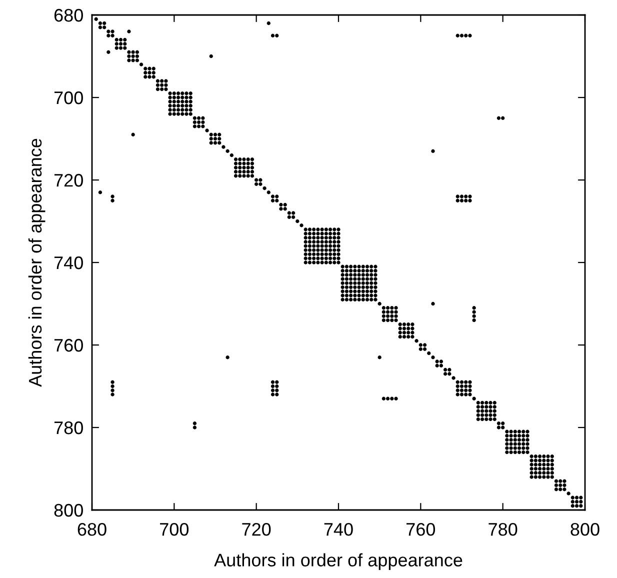 The width and height of the screenshot is (617, 578). Describe the element at coordinates (68, 345) in the screenshot. I see `y-tick-label: 760` at that location.